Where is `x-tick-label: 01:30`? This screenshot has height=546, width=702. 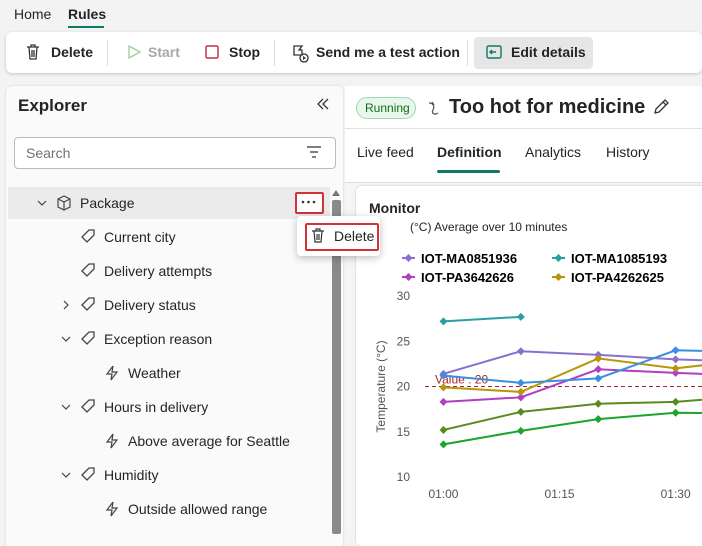 x-tick-label: 01:30 is located at coordinates (676, 494).